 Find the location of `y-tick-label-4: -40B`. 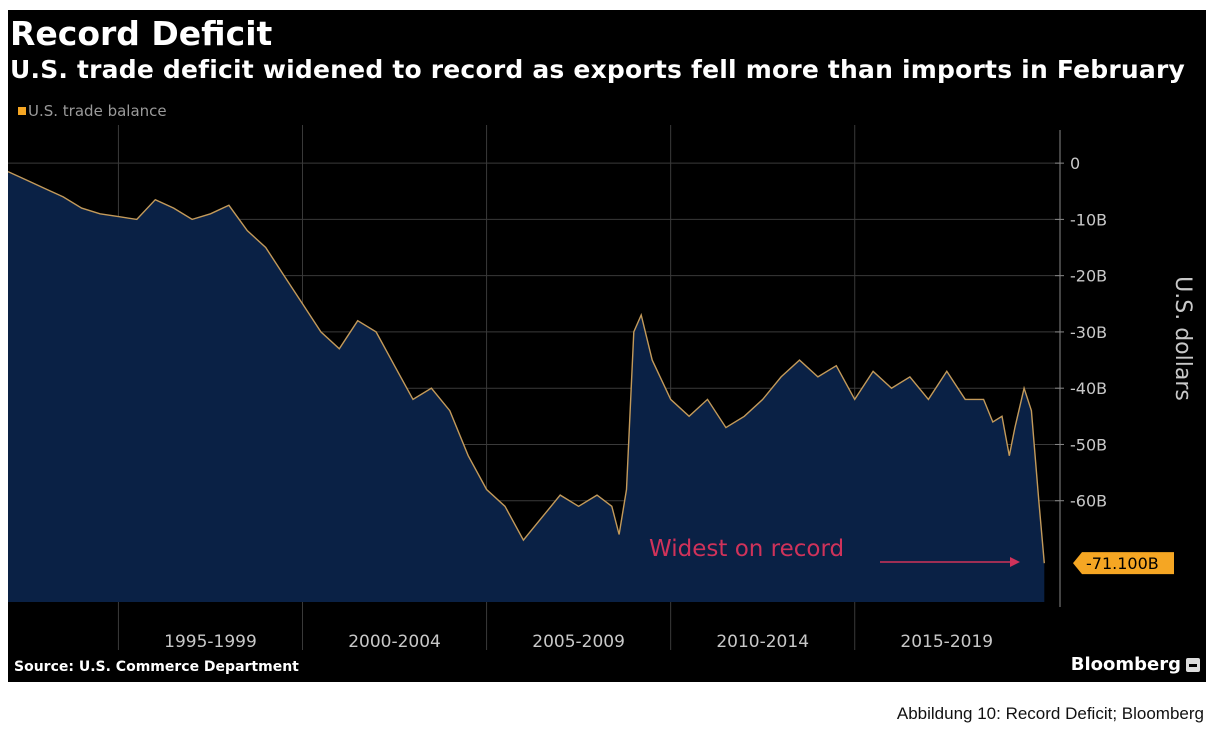

y-tick-label-4: -40B is located at coordinates (1088, 388).